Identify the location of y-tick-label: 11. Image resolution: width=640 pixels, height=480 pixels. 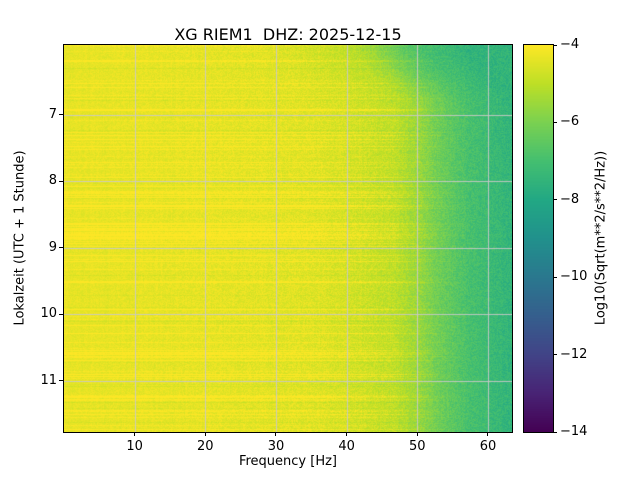
(48, 380).